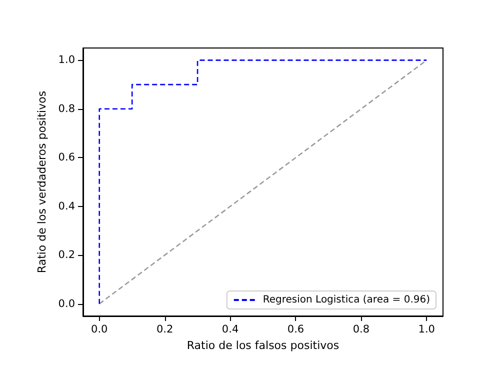 The image size is (500, 369). What do you see at coordinates (99, 330) in the screenshot?
I see `x-tick-label: 0.0` at bounding box center [99, 330].